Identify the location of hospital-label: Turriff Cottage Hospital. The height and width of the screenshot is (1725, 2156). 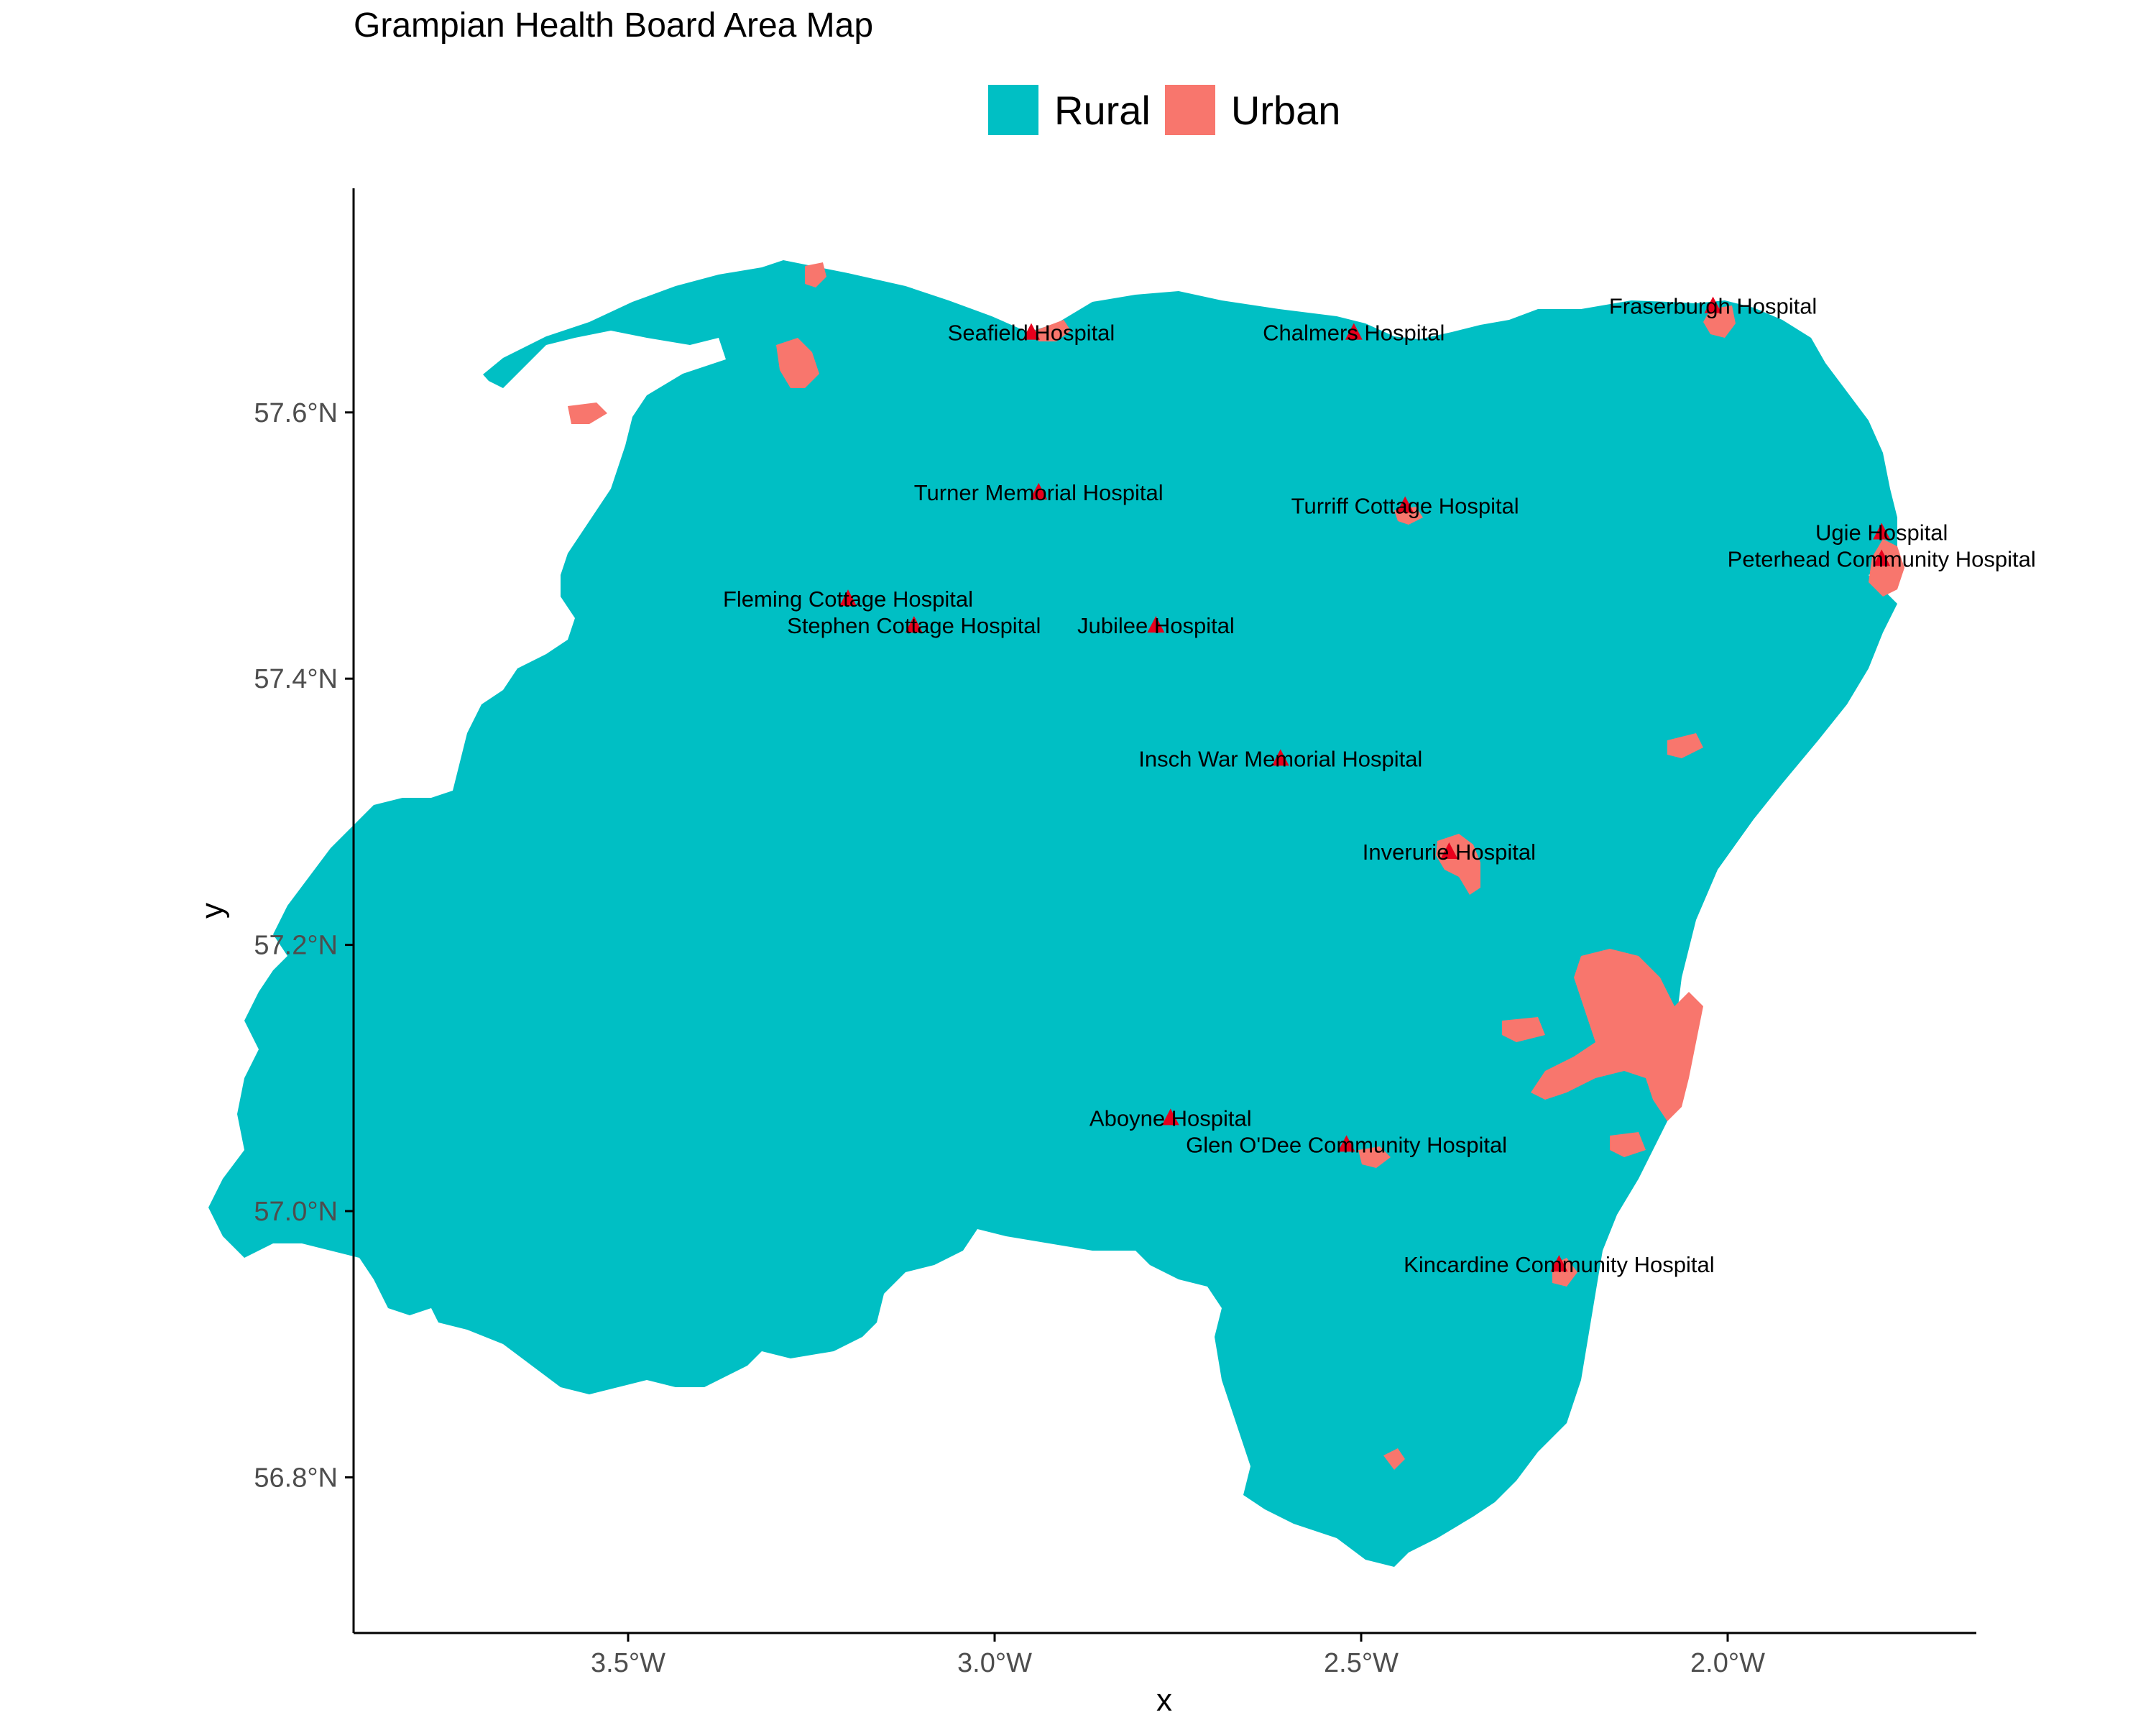
(1405, 505).